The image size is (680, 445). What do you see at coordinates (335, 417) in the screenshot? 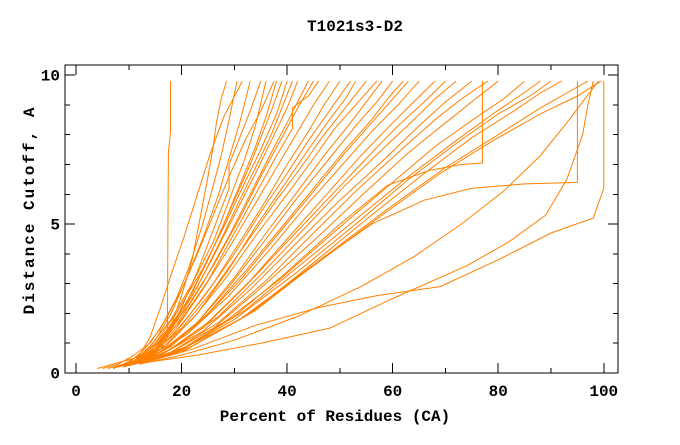
I see `x-axis-label: Percent of Residues (CA)` at bounding box center [335, 417].